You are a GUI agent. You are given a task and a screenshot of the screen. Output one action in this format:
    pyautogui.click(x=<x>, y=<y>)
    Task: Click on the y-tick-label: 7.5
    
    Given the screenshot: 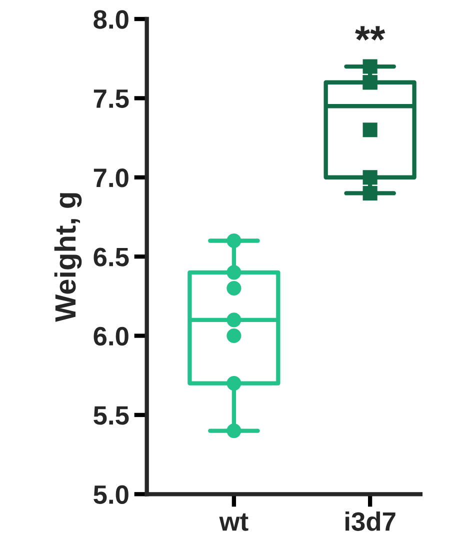 What is the action you would take?
    pyautogui.click(x=111, y=99)
    